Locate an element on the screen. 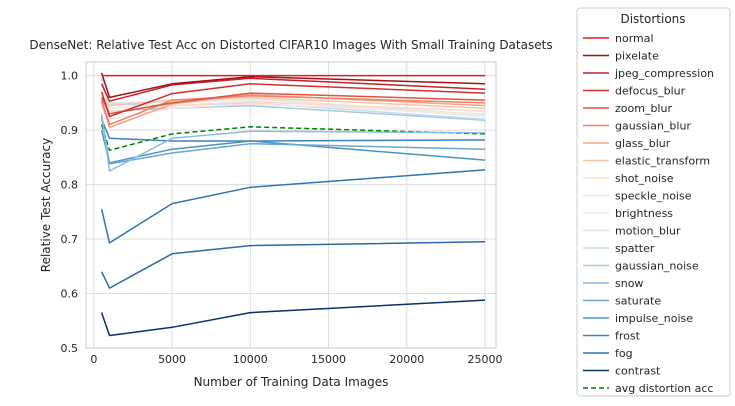  series-line-defocus-blur is located at coordinates (293, 100).